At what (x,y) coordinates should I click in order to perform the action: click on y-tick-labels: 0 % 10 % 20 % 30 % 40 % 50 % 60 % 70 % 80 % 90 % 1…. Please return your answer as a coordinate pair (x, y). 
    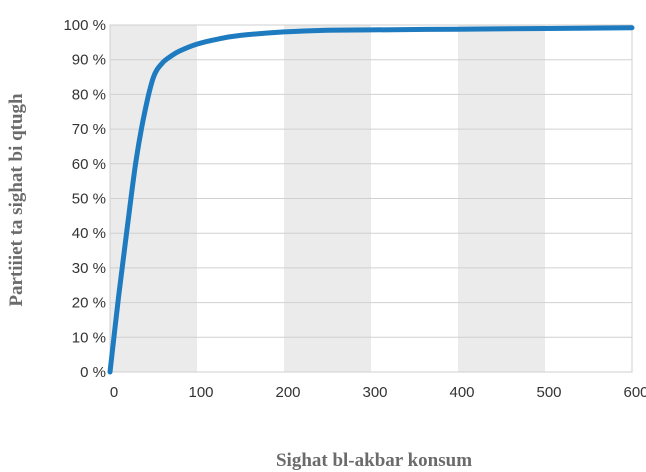
    Looking at the image, I should click on (84, 199).